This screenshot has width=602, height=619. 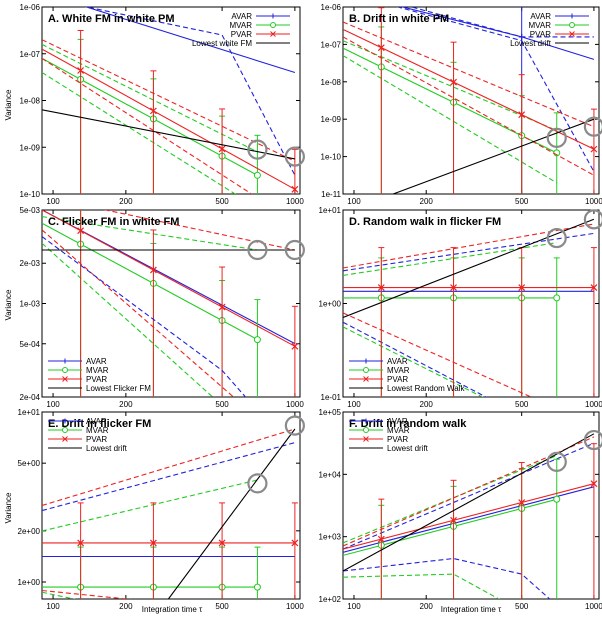 What do you see at coordinates (118, 388) in the screenshot?
I see `legend-entry-label: Lowest Flicker FM` at bounding box center [118, 388].